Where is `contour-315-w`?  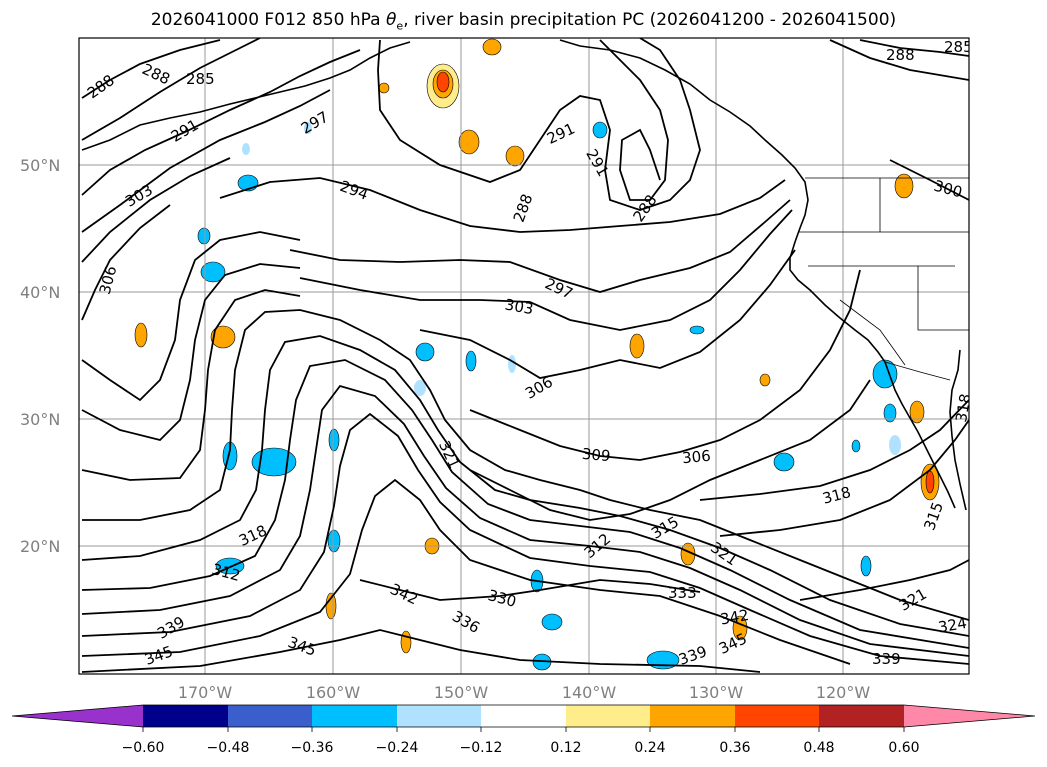 contour-315-w is located at coordinates (191, 385).